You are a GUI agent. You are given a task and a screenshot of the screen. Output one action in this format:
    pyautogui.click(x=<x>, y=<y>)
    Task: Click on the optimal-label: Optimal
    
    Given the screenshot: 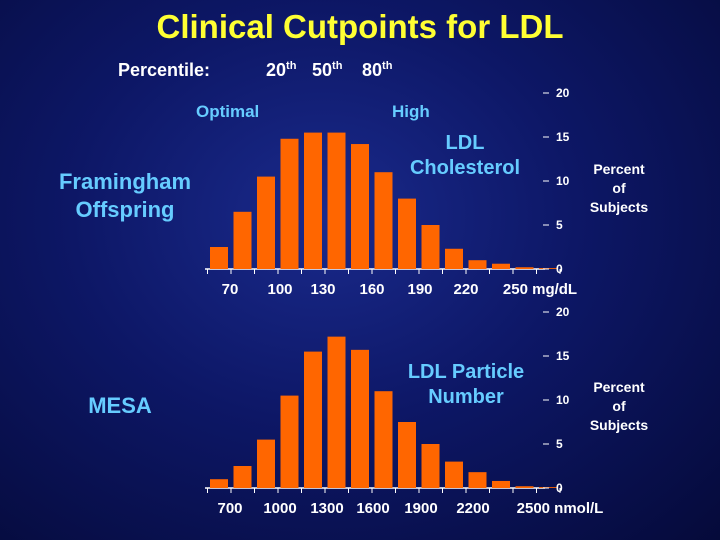 What is the action you would take?
    pyautogui.click(x=228, y=111)
    